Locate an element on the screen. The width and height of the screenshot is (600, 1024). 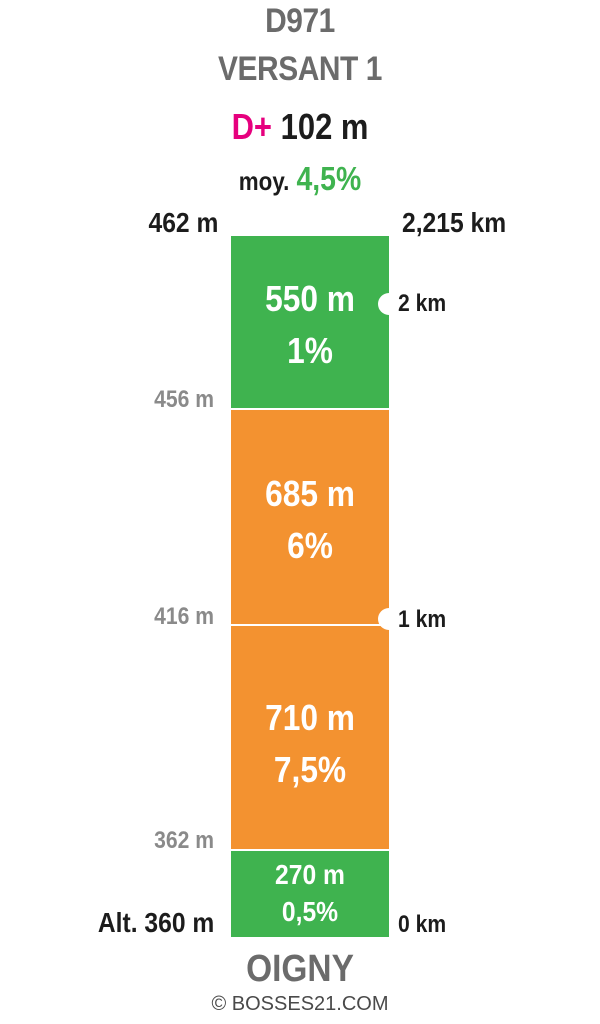
versant-label: VERSANT 1 is located at coordinates (300, 69).